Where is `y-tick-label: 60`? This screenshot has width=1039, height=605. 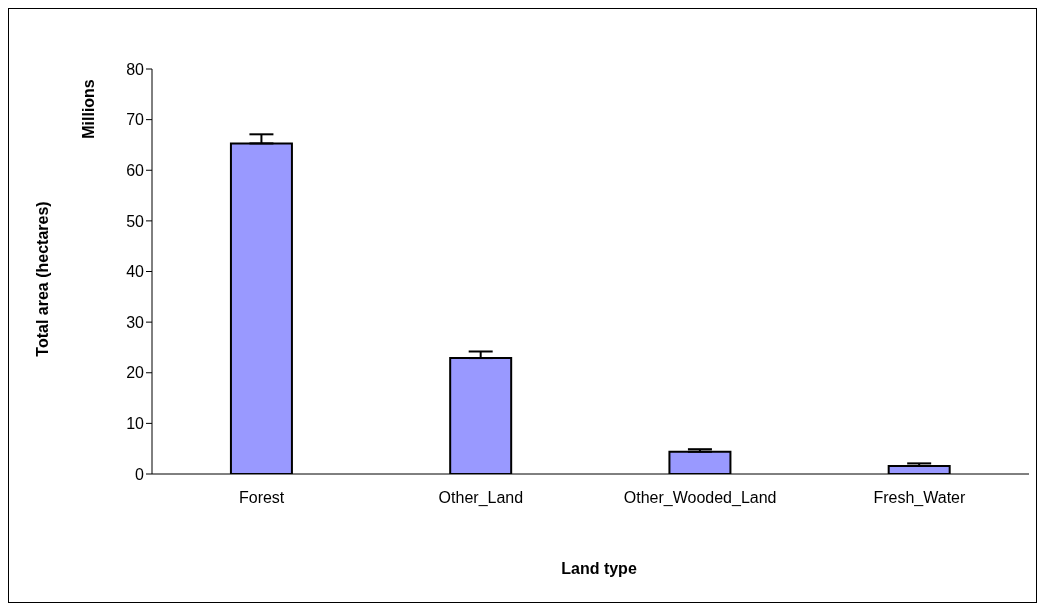 y-tick-label: 60 is located at coordinates (135, 170).